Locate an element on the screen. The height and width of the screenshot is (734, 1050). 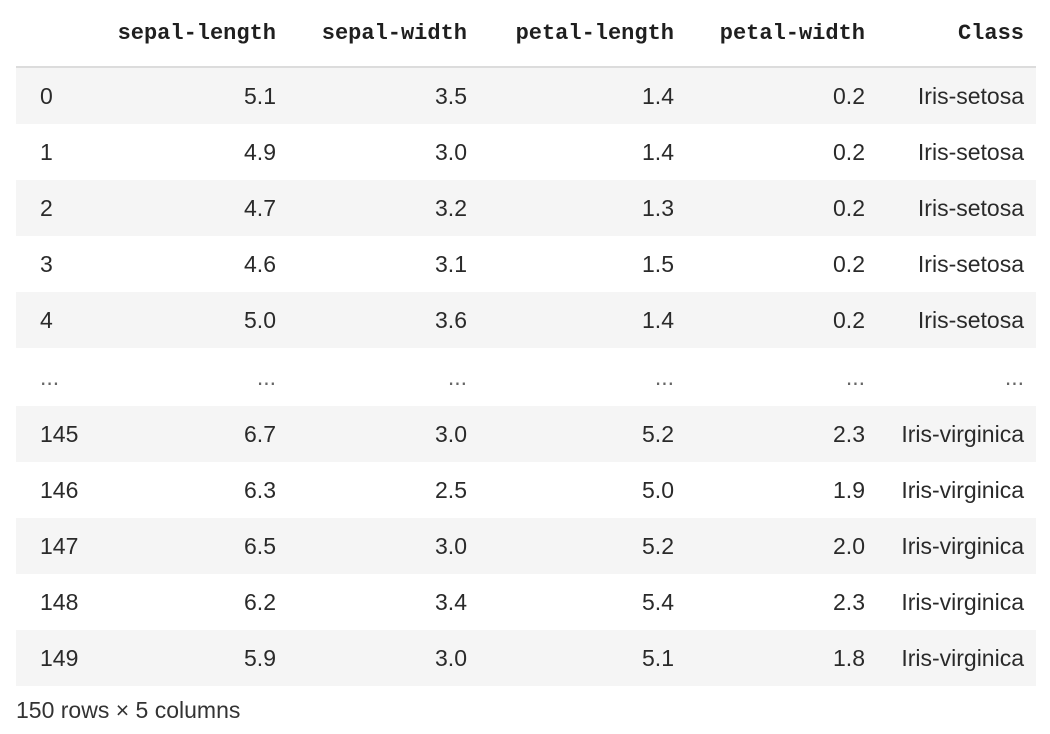
table-row: 2 4.7 3.2 1.3 0.2 Iris-setosa is located at coordinates (526, 208).